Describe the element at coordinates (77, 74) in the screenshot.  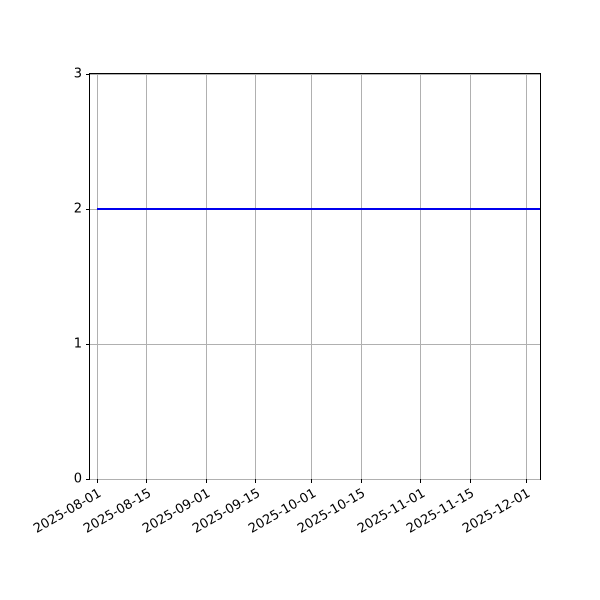
I see `y-tick-label: 3` at that location.